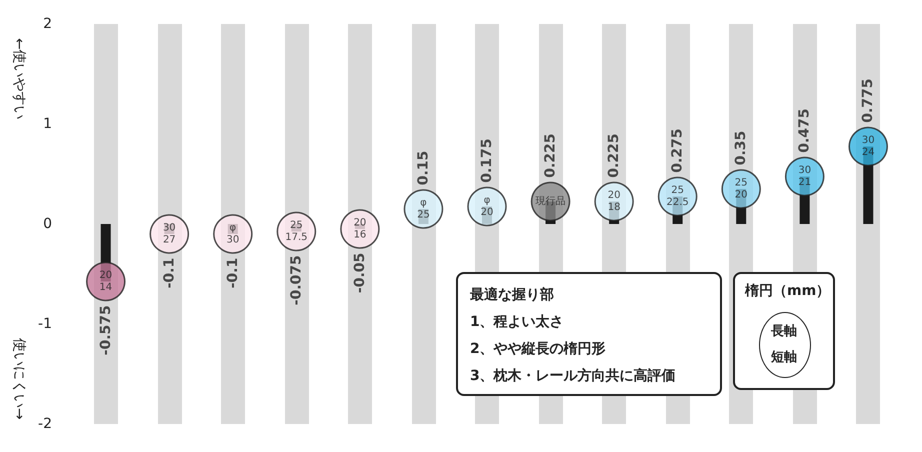  What do you see at coordinates (787, 291) in the screenshot?
I see `annotation: 楕円（mm）` at bounding box center [787, 291].